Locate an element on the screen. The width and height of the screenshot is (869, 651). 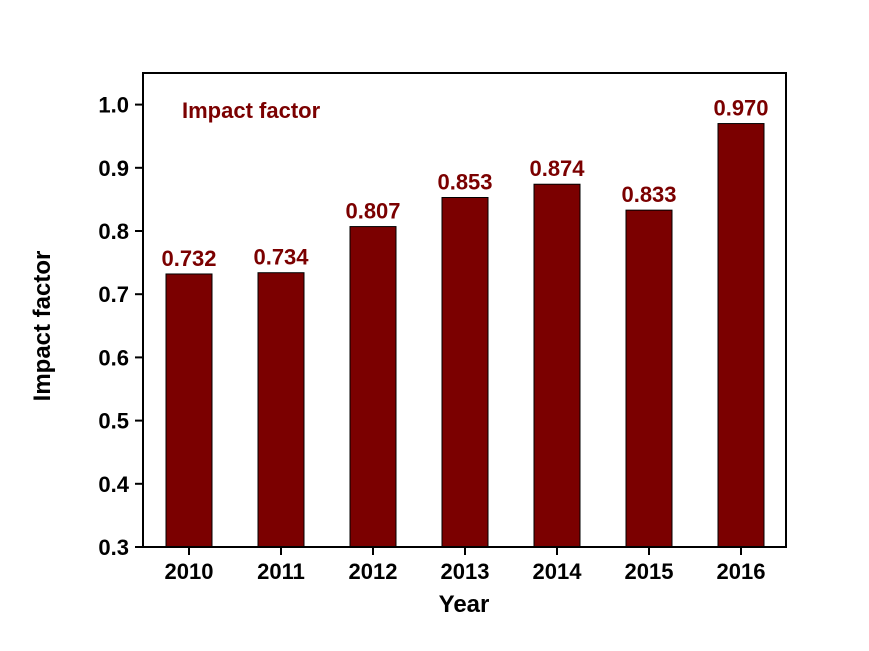
y-tick-label: 0.3 is located at coordinates (113, 547).